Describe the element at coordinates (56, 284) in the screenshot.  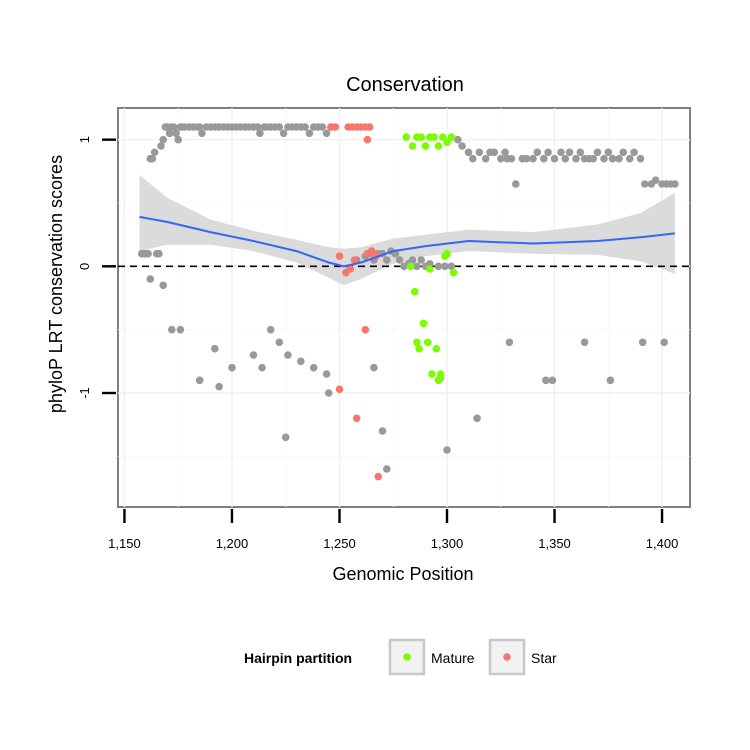
I see `y-axis-title: phyloP LRT conservation scores` at that location.